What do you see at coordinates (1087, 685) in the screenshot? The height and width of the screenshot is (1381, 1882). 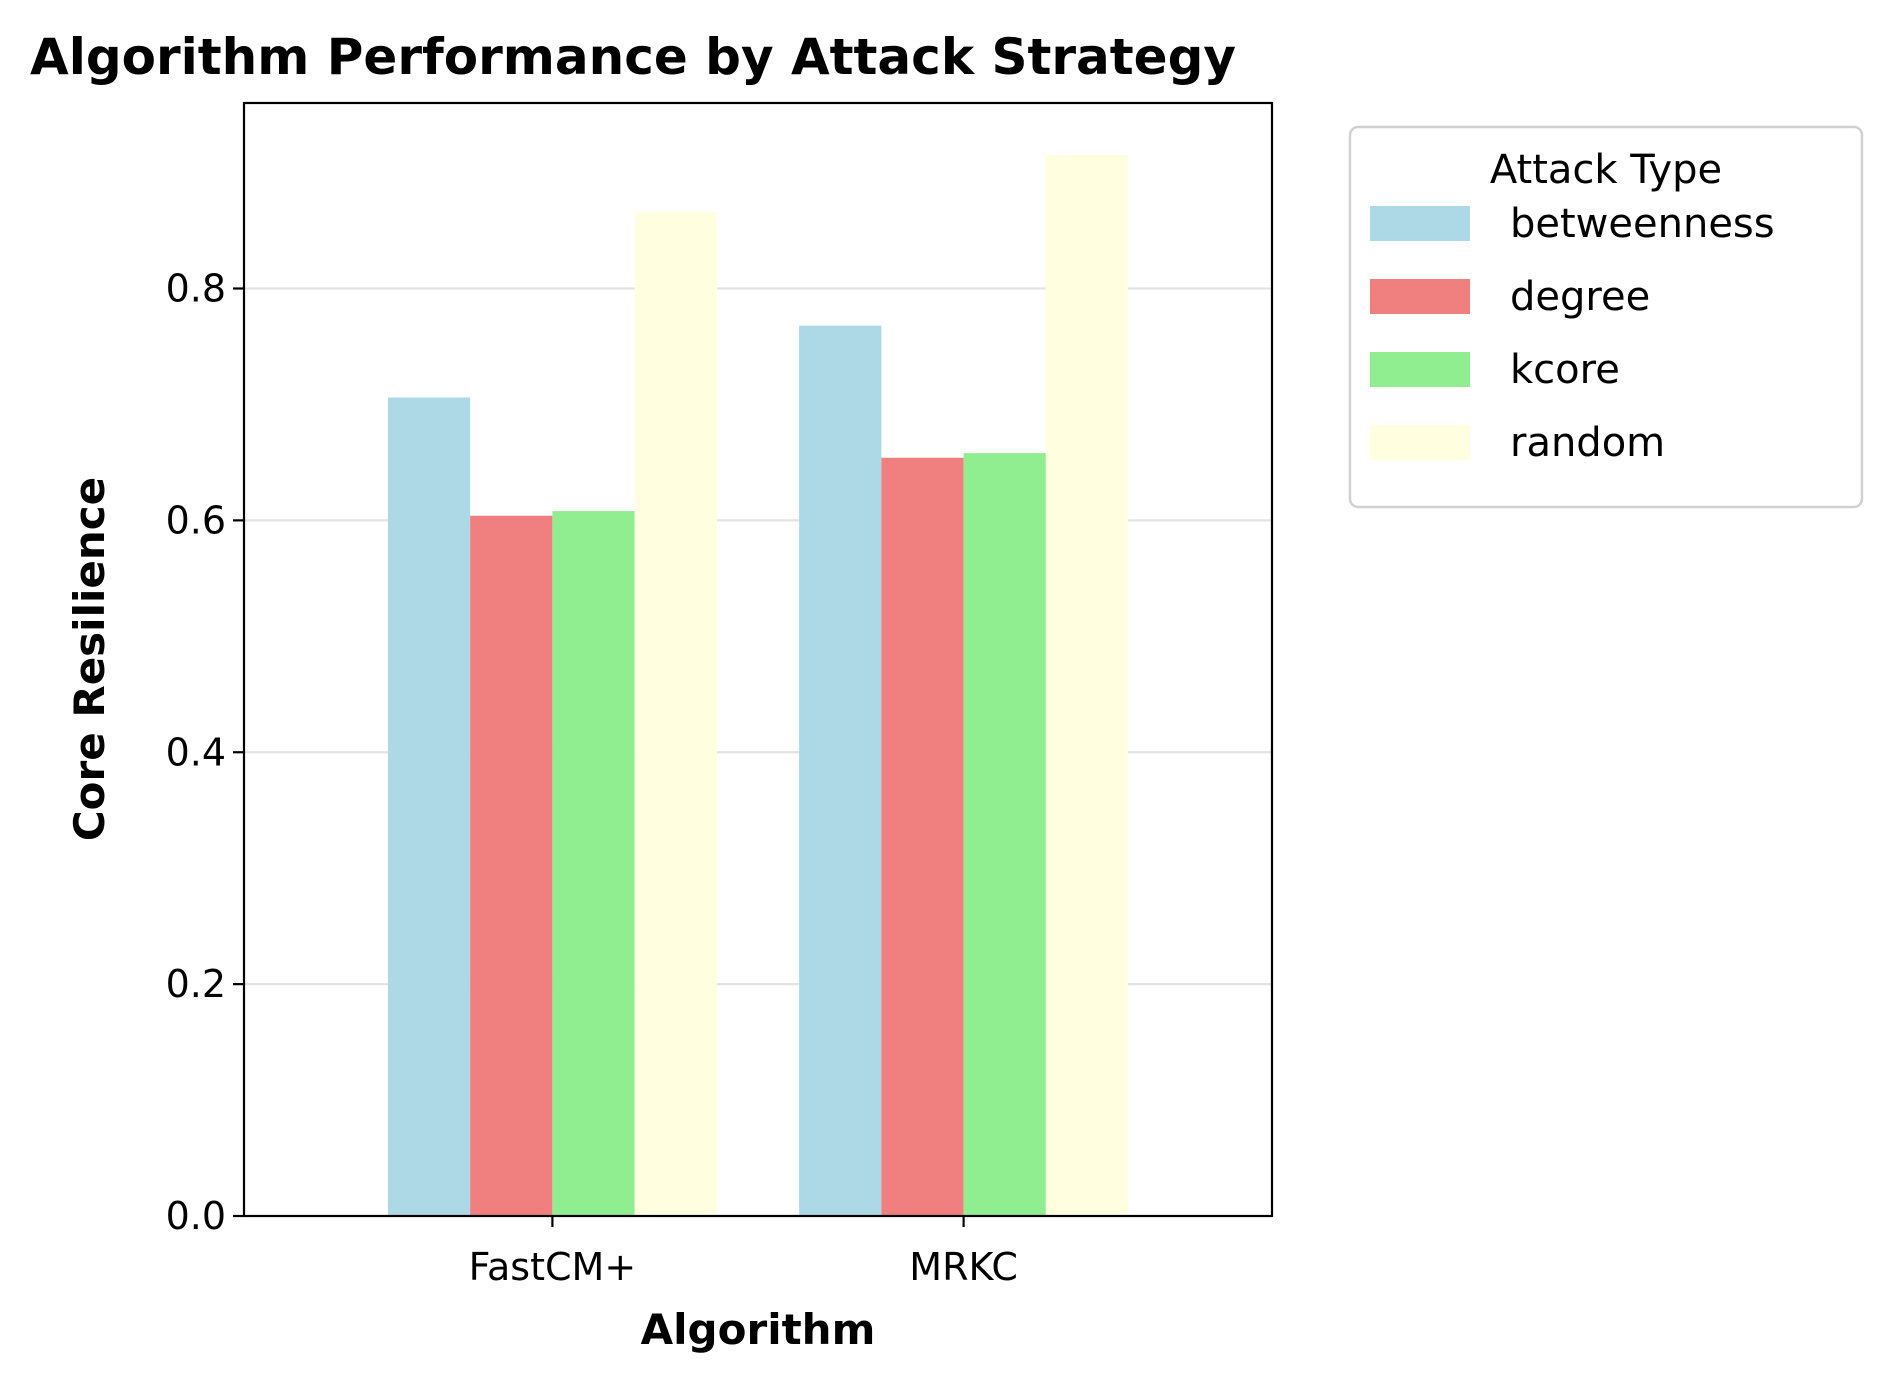 I see `bar-random-mrkc` at bounding box center [1087, 685].